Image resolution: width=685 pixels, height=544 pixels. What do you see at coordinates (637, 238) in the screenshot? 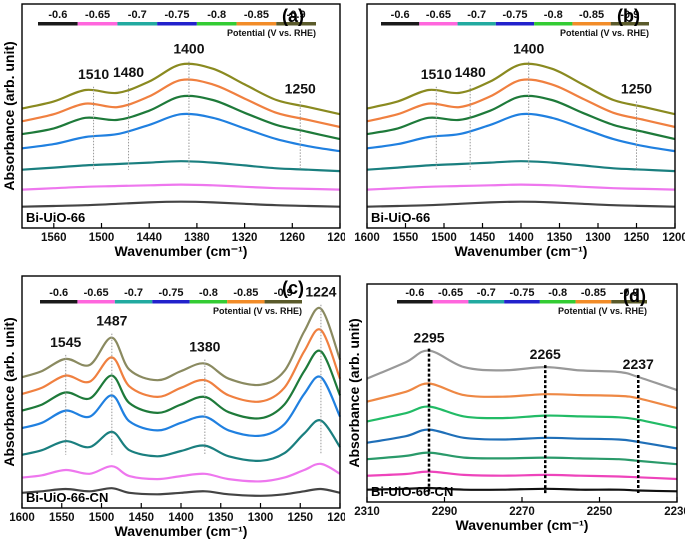
I see `x-tick-label: 1250` at bounding box center [637, 238].